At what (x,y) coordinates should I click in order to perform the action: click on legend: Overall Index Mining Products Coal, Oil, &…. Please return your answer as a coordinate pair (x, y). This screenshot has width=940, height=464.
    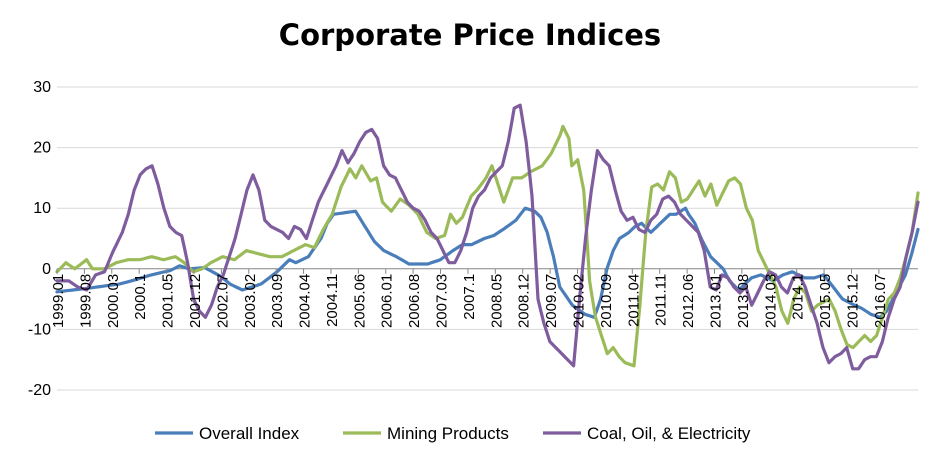
    Looking at the image, I should click on (453, 433).